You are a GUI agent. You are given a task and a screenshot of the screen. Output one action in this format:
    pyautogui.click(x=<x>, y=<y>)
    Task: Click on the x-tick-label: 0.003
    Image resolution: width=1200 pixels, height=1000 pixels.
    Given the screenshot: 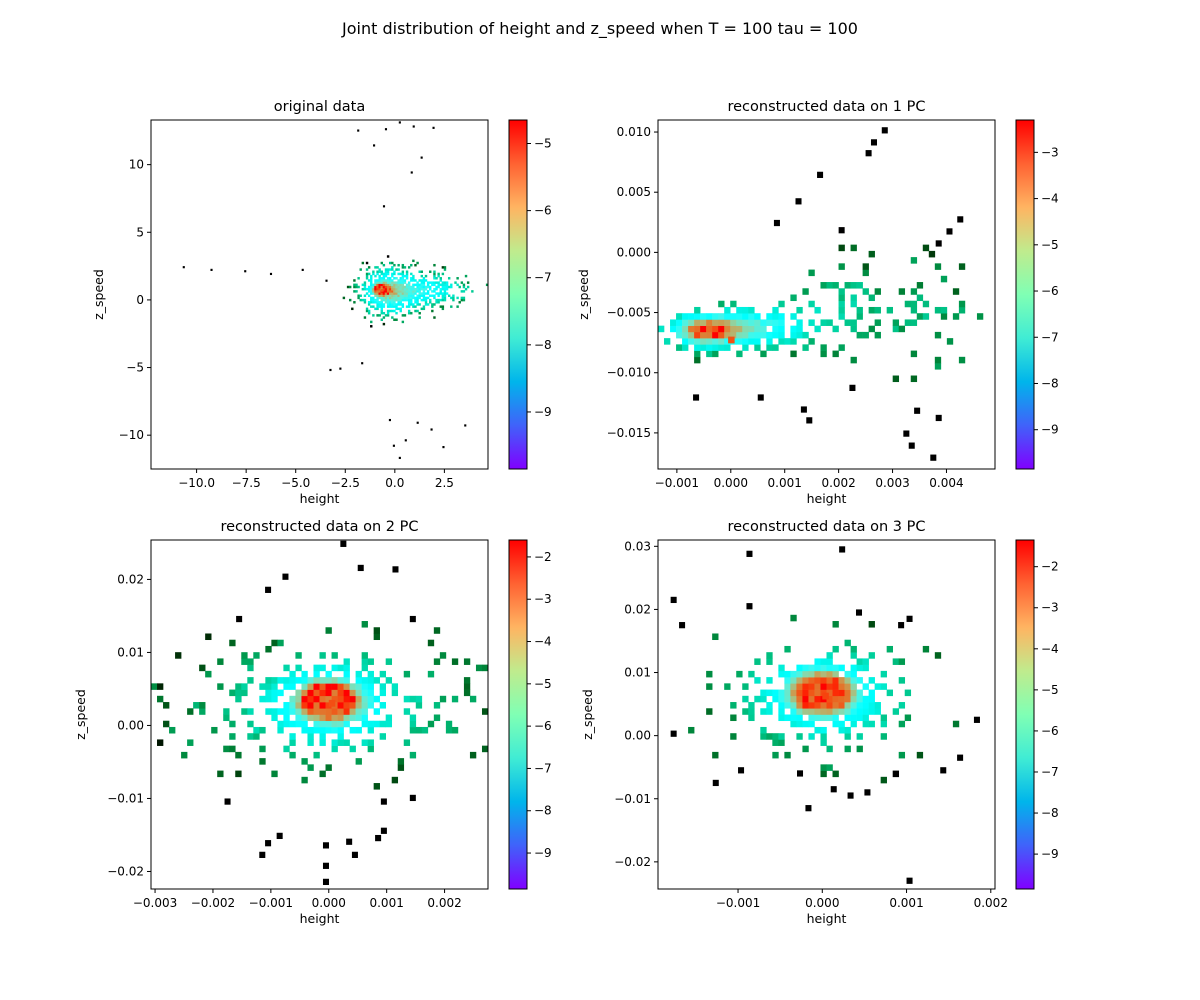 What is the action you would take?
    pyautogui.click(x=892, y=483)
    